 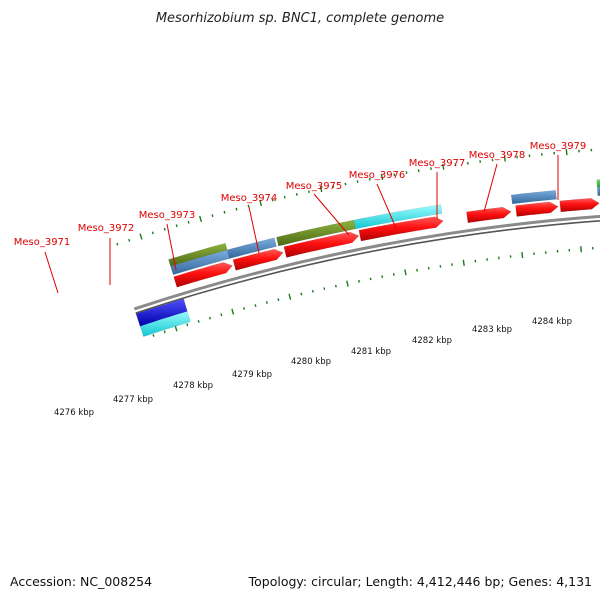 I want to click on feature-cyan, so click(x=398, y=217).